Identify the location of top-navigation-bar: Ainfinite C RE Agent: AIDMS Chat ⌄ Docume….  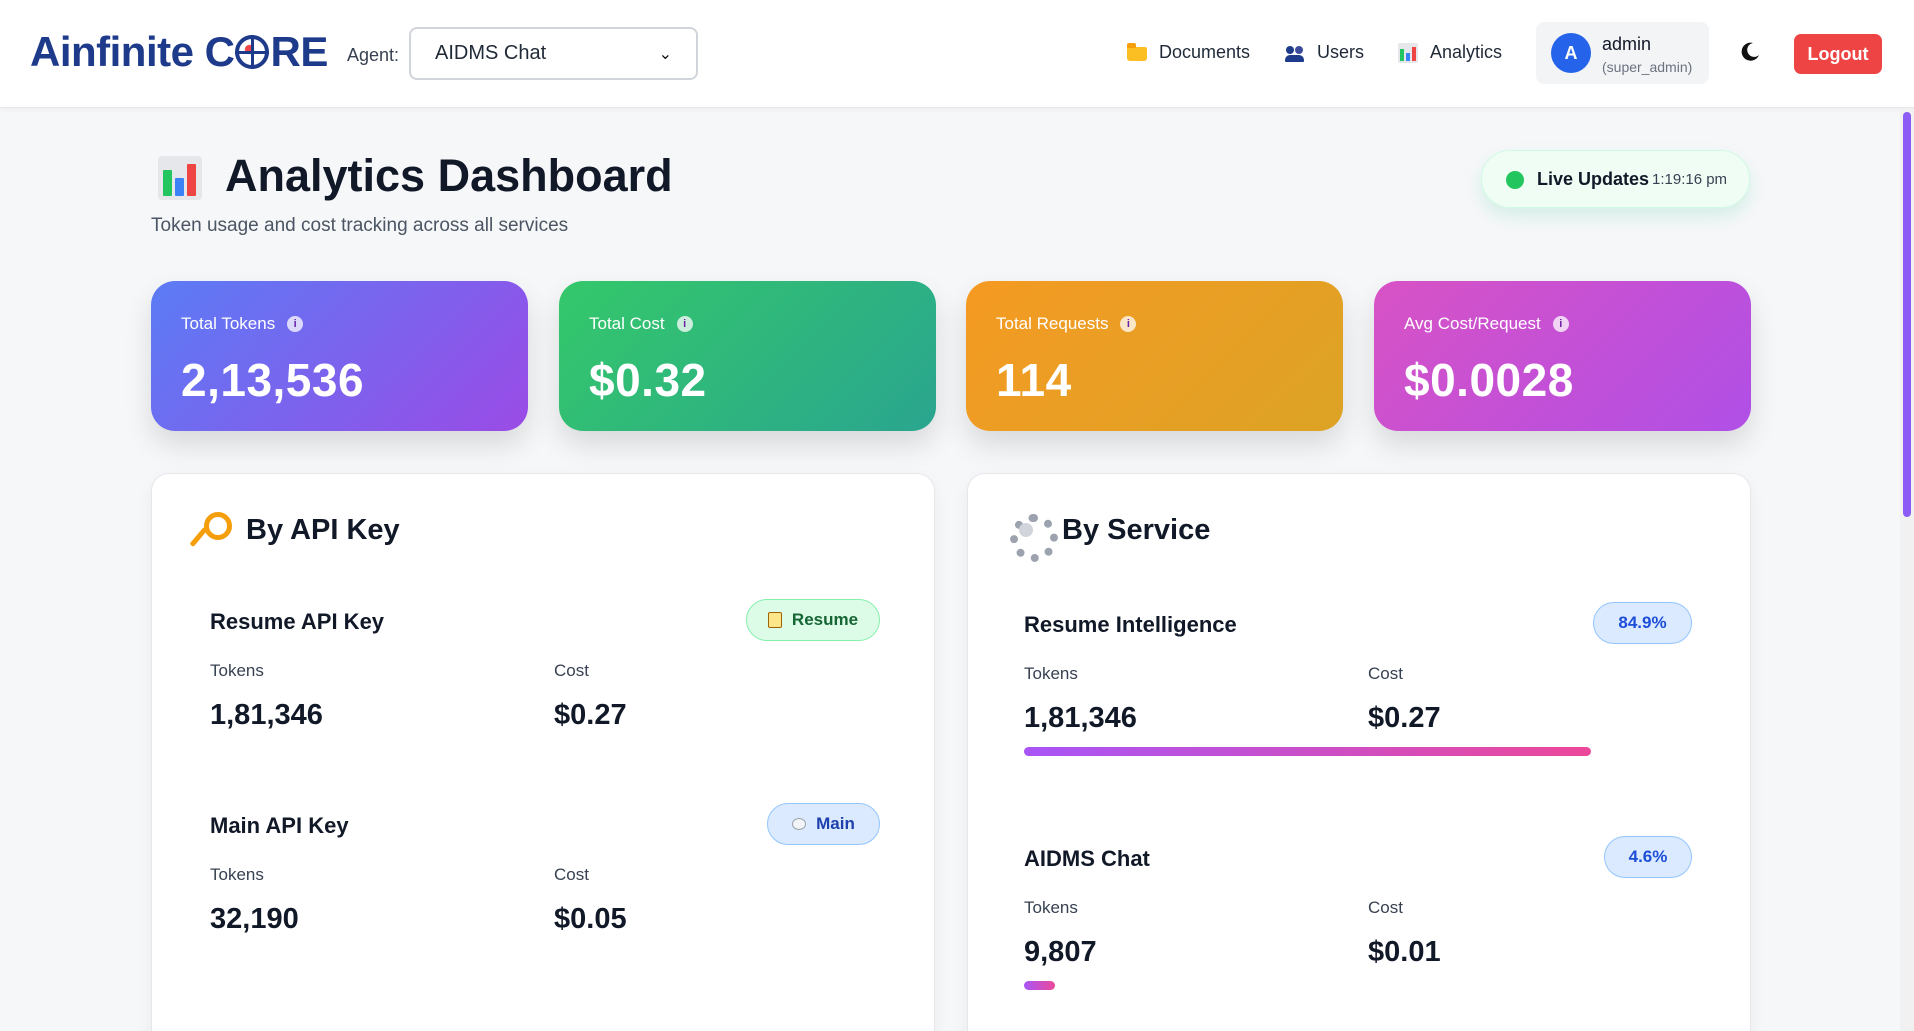
(957, 54).